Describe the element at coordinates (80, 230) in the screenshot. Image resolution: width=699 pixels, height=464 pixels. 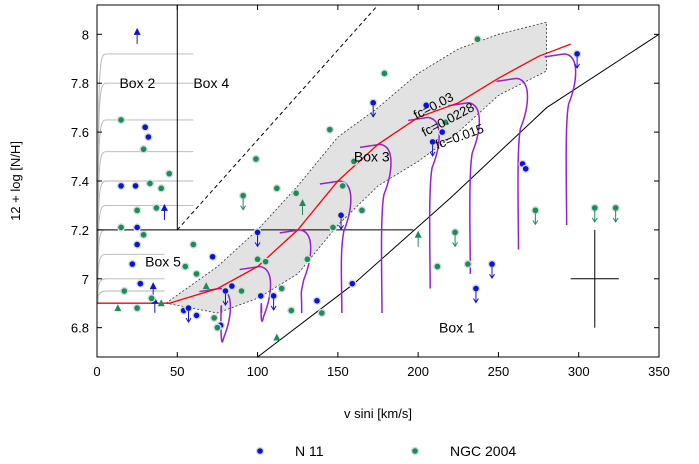
I see `y-tick-label: 7.2` at that location.